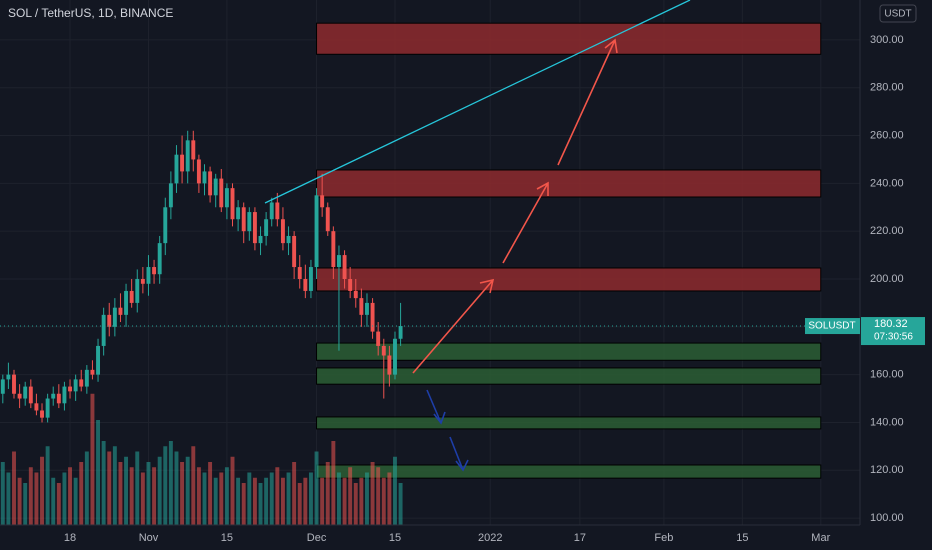 The width and height of the screenshot is (932, 550). I want to click on price-axis, so click(896, 275).